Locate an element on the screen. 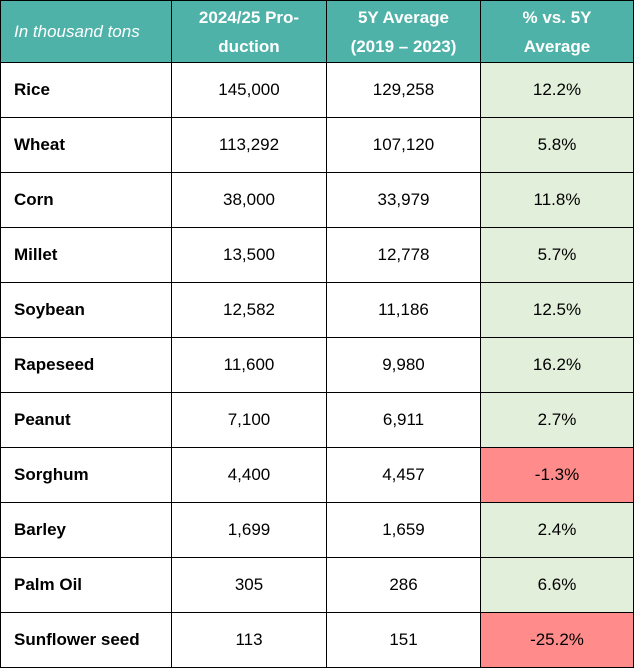 The image size is (634, 672). change-cell: 2.4% is located at coordinates (557, 530).